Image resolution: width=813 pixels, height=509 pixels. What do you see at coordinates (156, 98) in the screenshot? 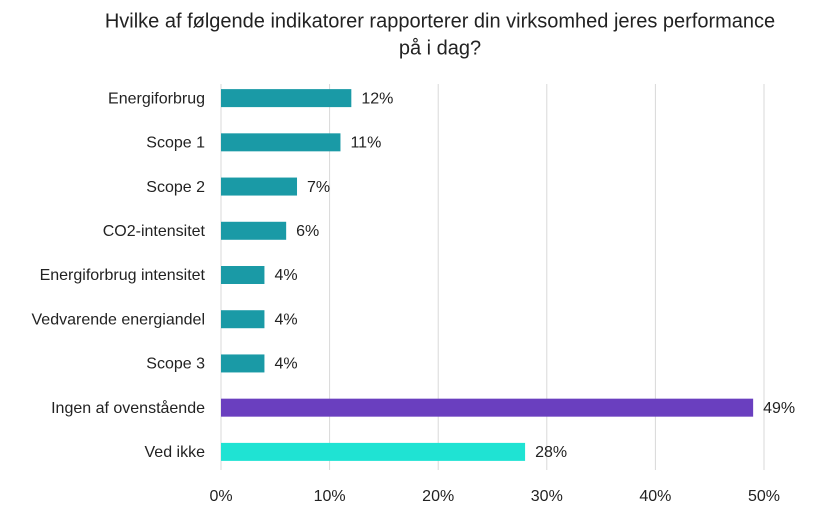
I see `y-tick-label: Energiforbrug` at bounding box center [156, 98].